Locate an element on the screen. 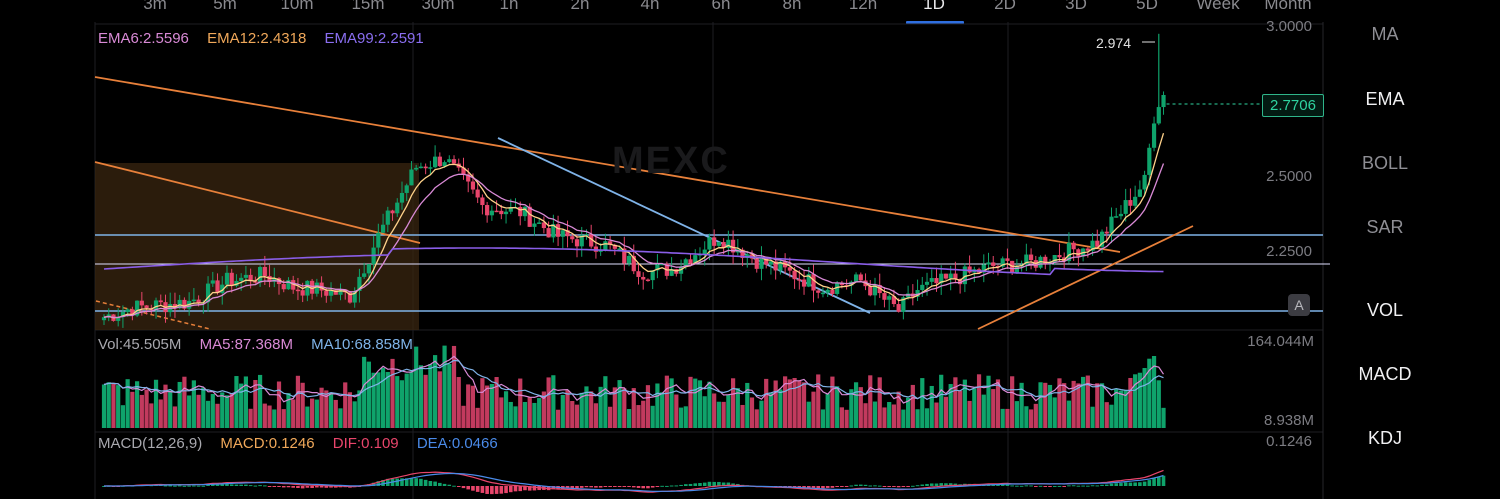 The width and height of the screenshot is (1500, 499). tab-timeframe-5d: 5D is located at coordinates (1147, 6).